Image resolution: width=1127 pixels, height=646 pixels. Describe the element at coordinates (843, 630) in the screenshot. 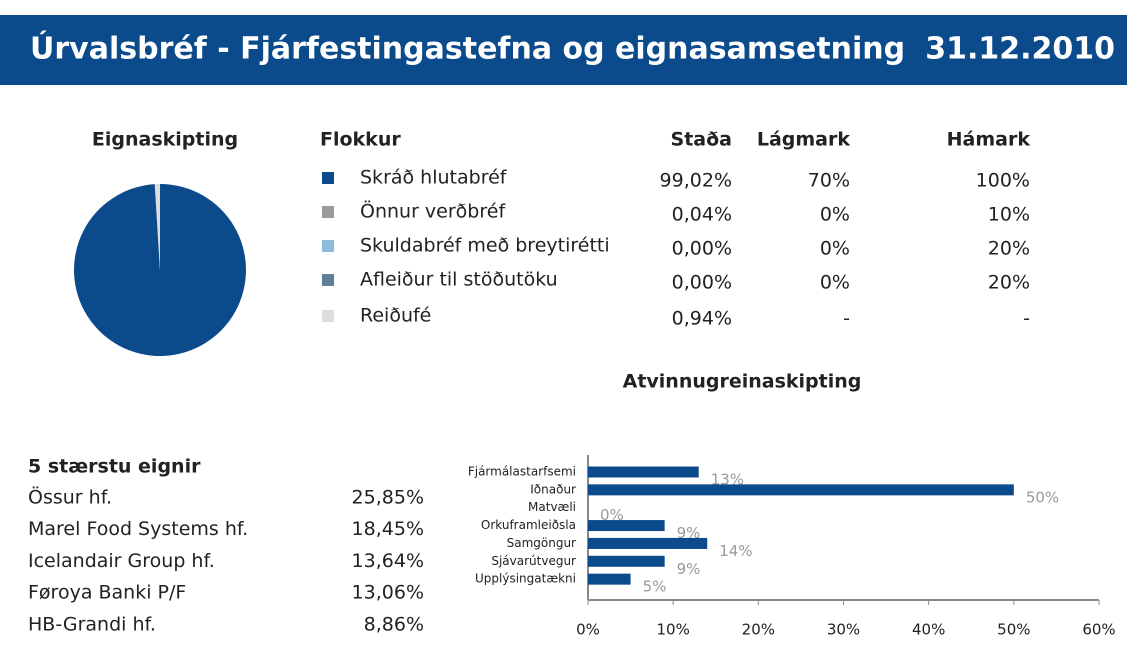

I see `x-tick-label: 30%` at that location.